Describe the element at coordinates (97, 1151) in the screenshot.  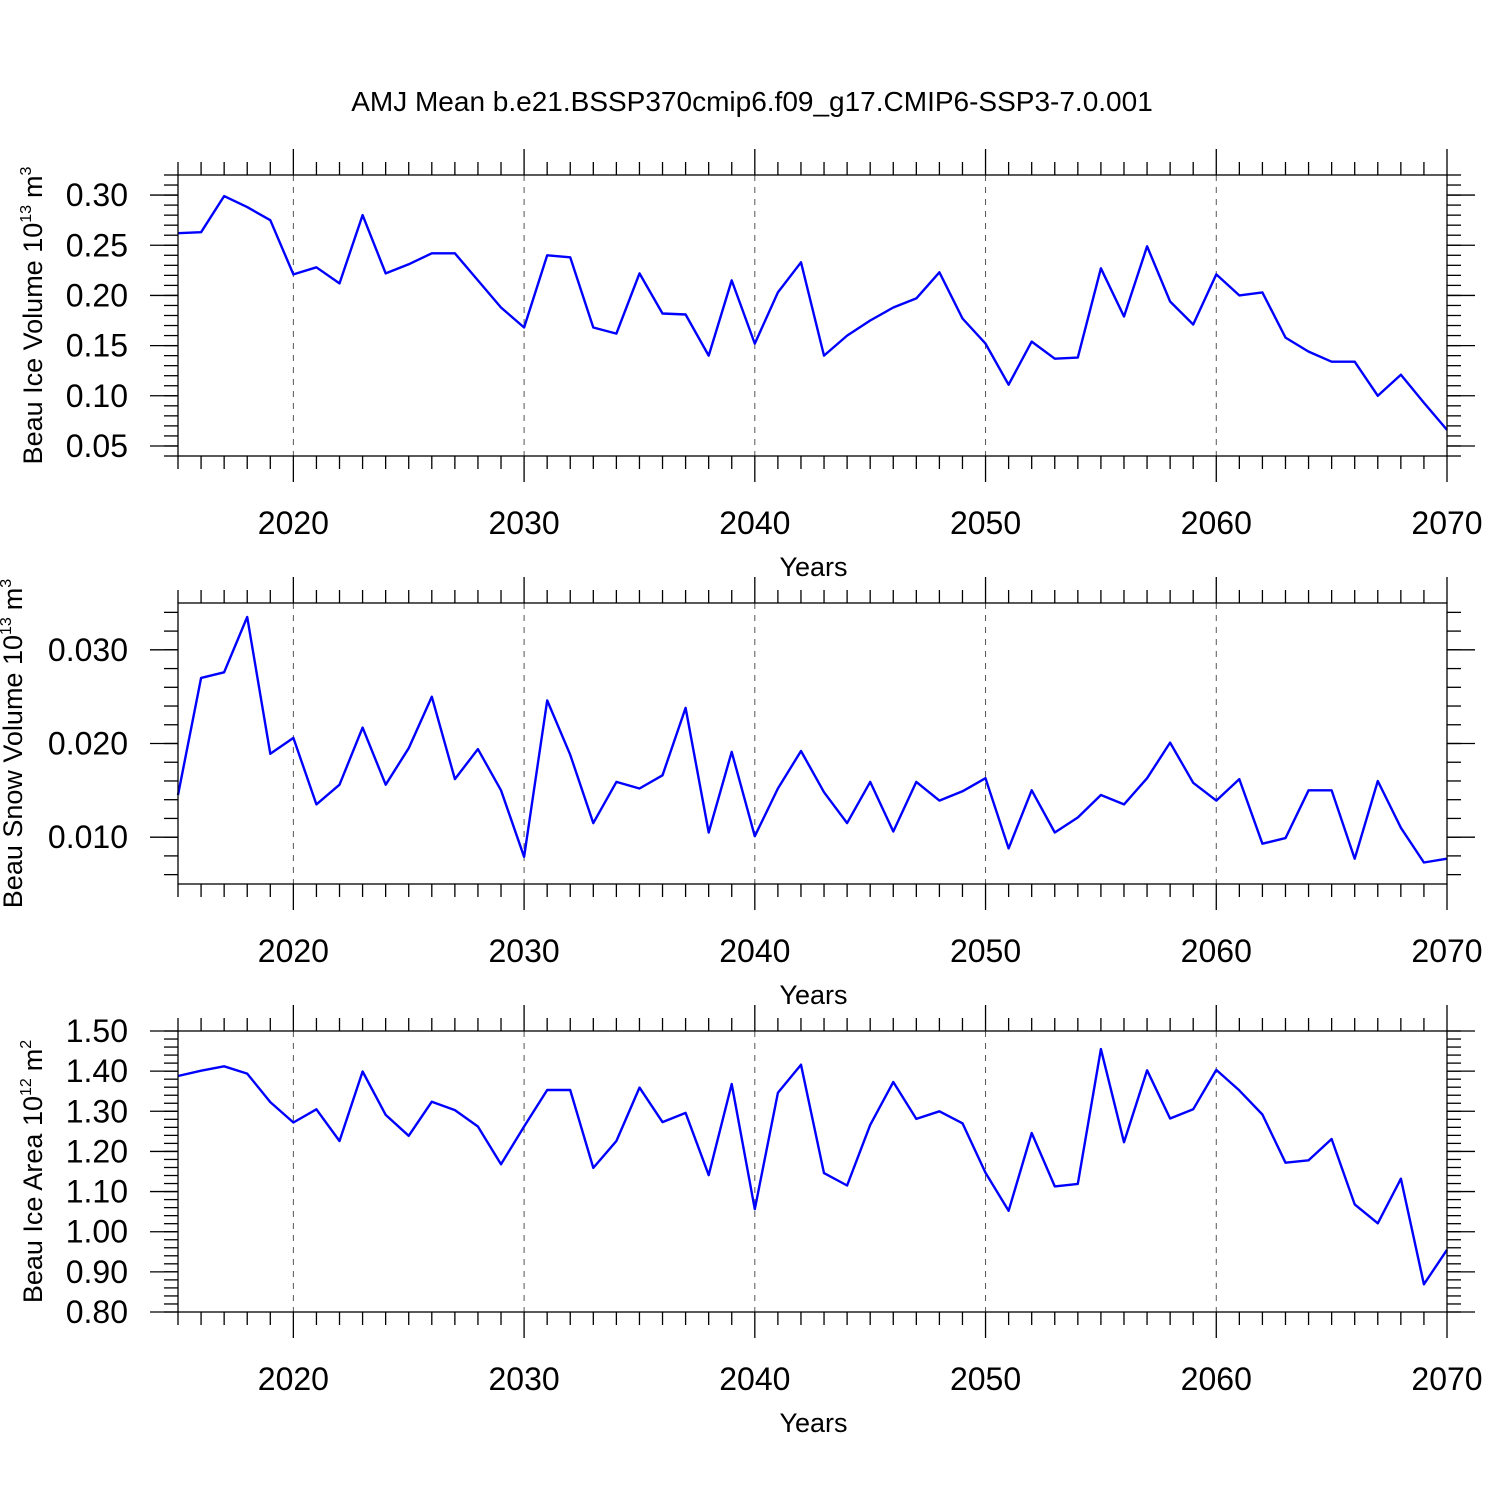
I see `y-tick-label: 1.20` at that location.